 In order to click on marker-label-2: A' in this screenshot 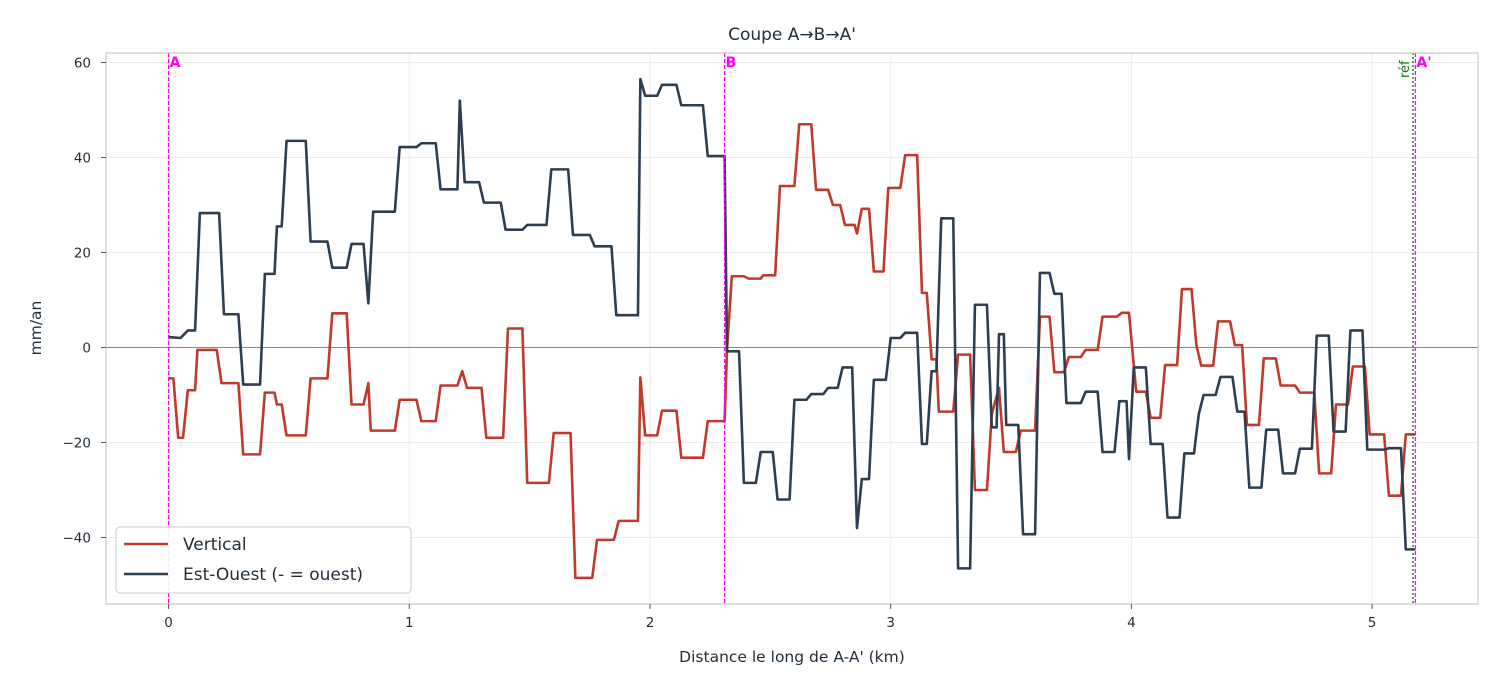, I will do `click(1423, 63)`.